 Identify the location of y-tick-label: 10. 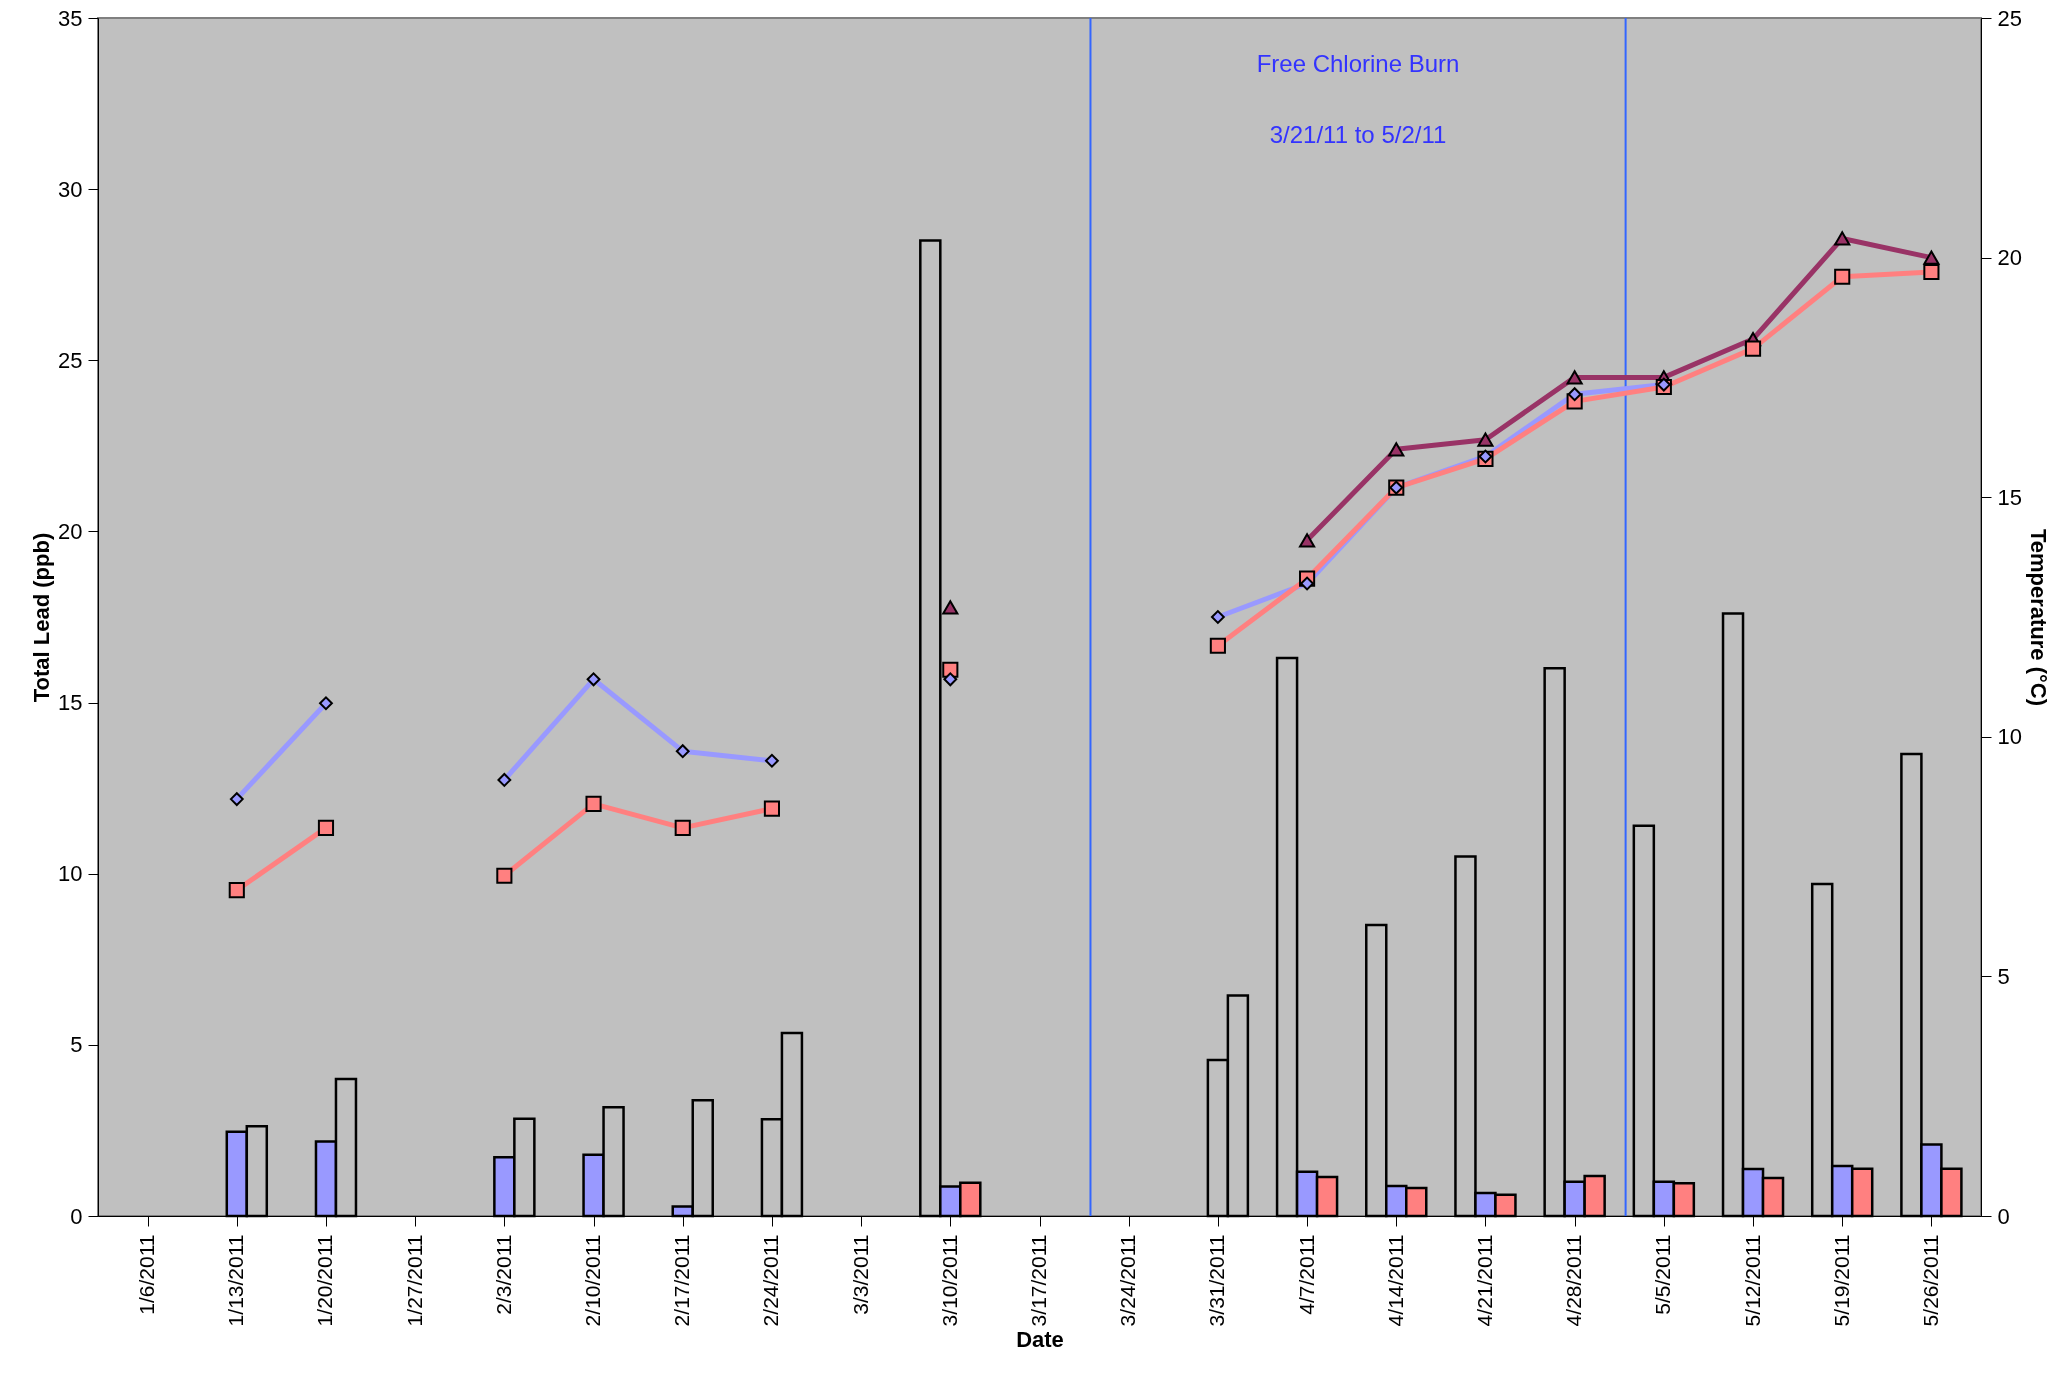
(70, 874).